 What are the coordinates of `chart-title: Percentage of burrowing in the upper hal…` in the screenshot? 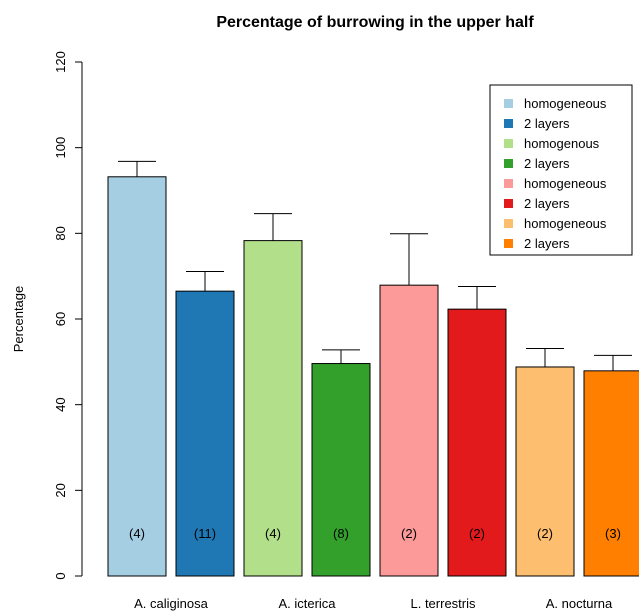 It's located at (375, 22).